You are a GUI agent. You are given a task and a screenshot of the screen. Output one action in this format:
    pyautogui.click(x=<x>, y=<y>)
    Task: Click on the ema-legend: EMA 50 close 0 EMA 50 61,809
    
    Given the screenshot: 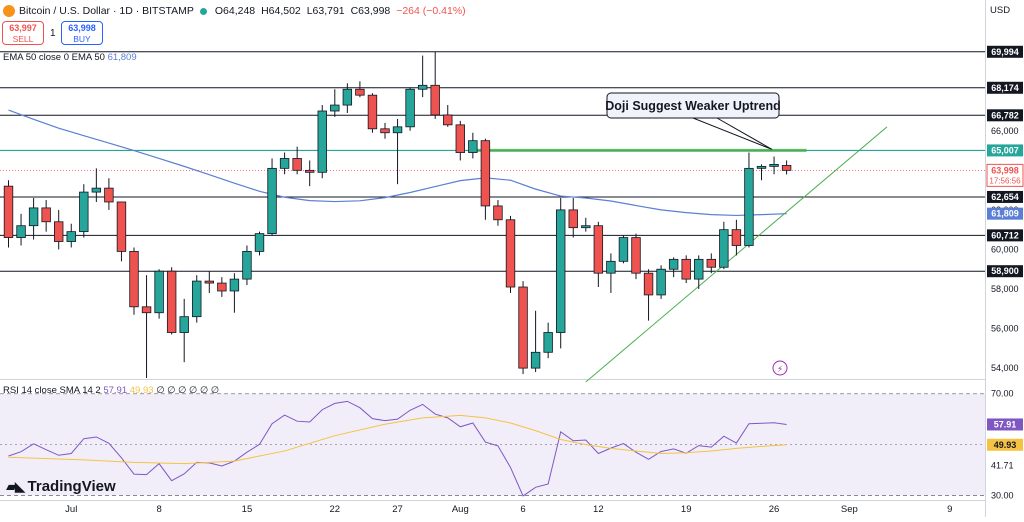 What is the action you would take?
    pyautogui.click(x=70, y=57)
    